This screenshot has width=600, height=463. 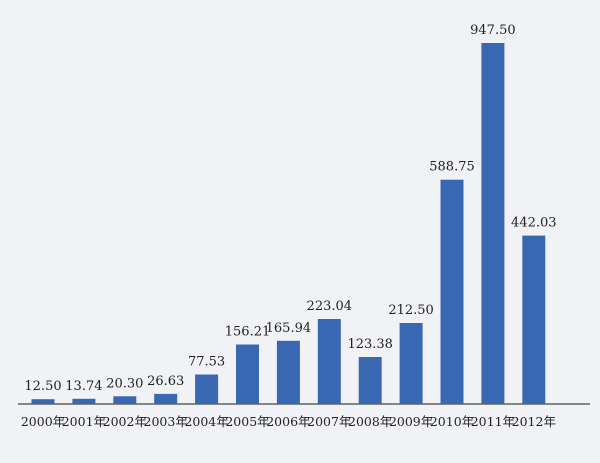 I want to click on value-label: 165.94, so click(x=289, y=328).